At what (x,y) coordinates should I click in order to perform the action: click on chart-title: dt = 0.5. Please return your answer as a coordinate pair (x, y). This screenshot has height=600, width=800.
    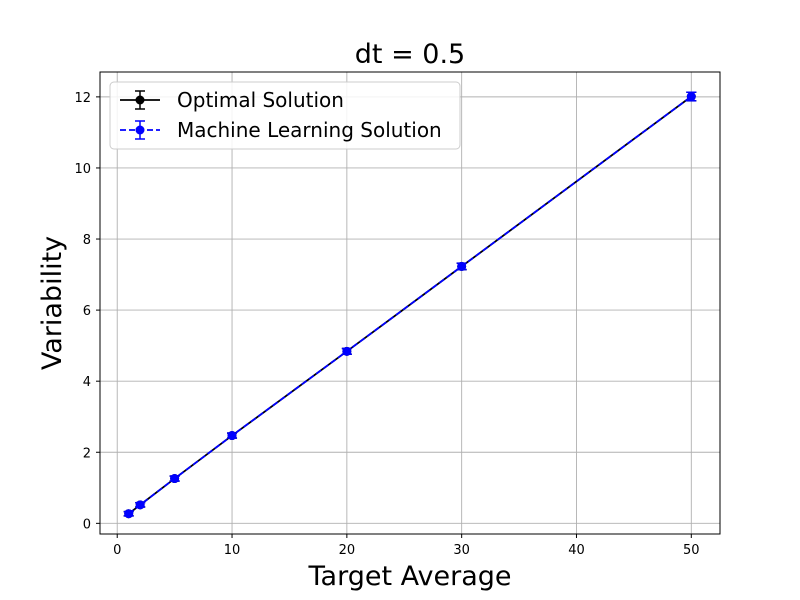
    Looking at the image, I should click on (410, 54).